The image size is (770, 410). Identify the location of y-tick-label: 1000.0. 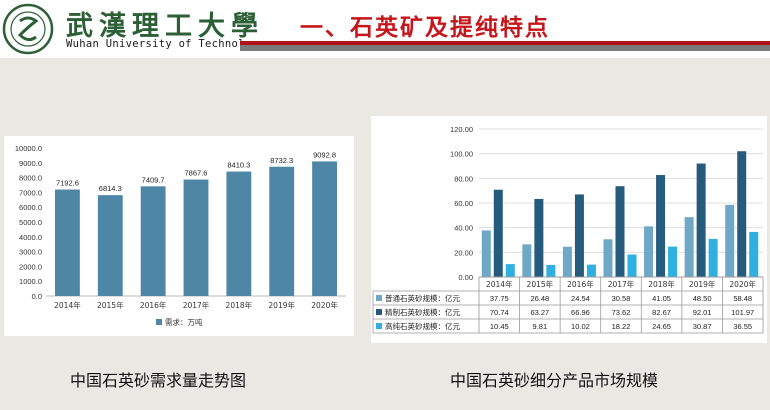
(30, 281).